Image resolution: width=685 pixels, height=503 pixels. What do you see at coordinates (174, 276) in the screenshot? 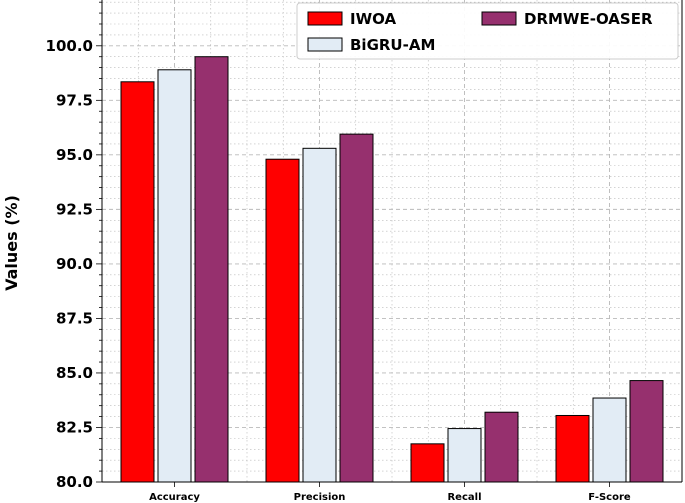
I see `bar-bigru-am-accuracy` at bounding box center [174, 276].